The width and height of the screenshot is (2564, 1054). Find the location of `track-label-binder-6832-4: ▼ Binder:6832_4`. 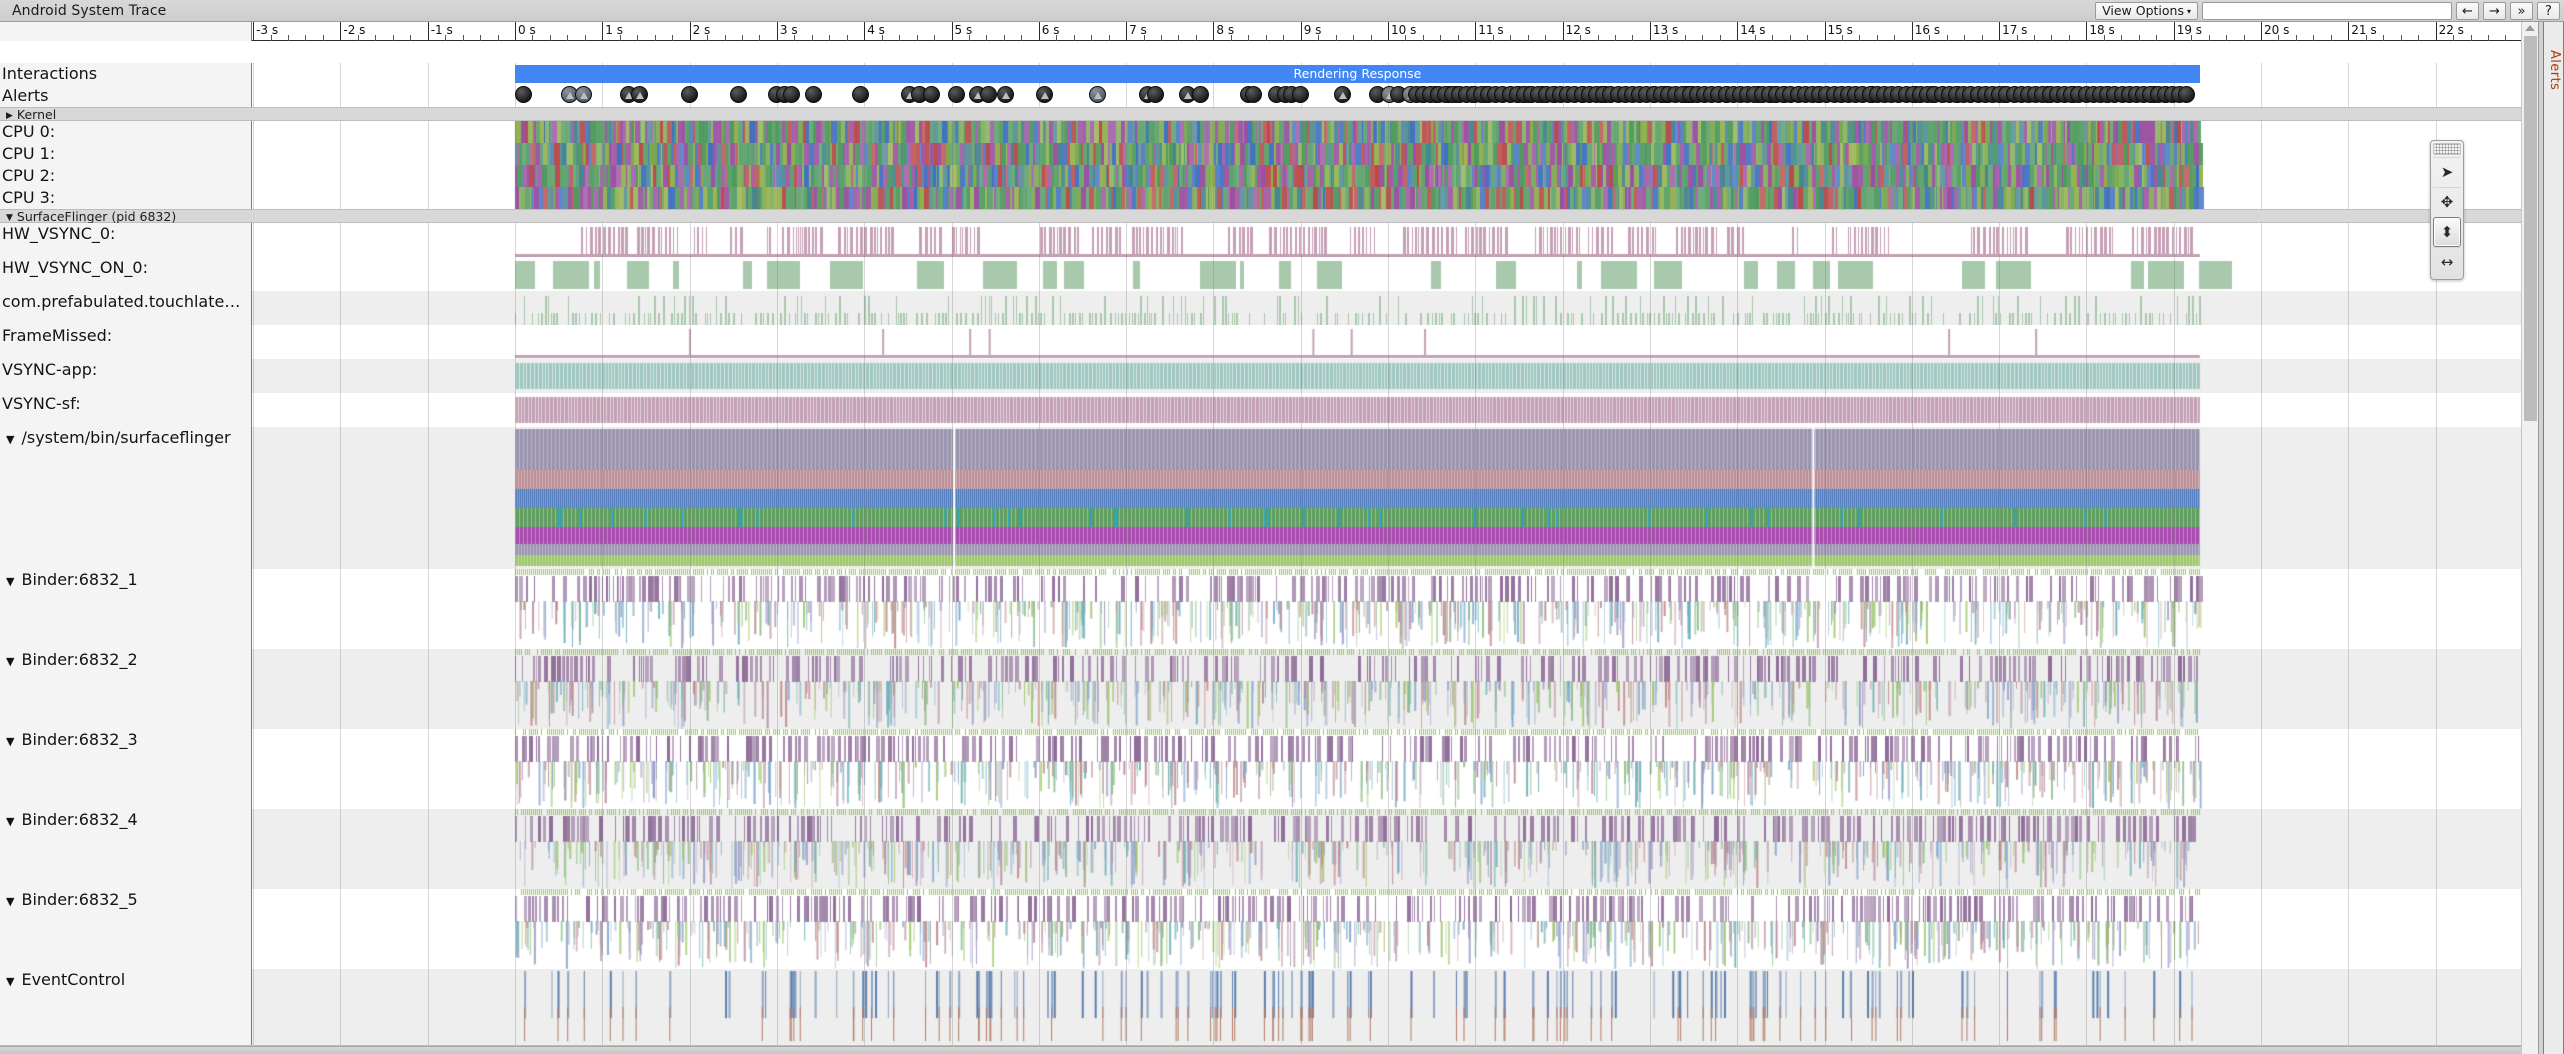

track-label-binder-6832-4: ▼ Binder:6832_4 is located at coordinates (126, 849).